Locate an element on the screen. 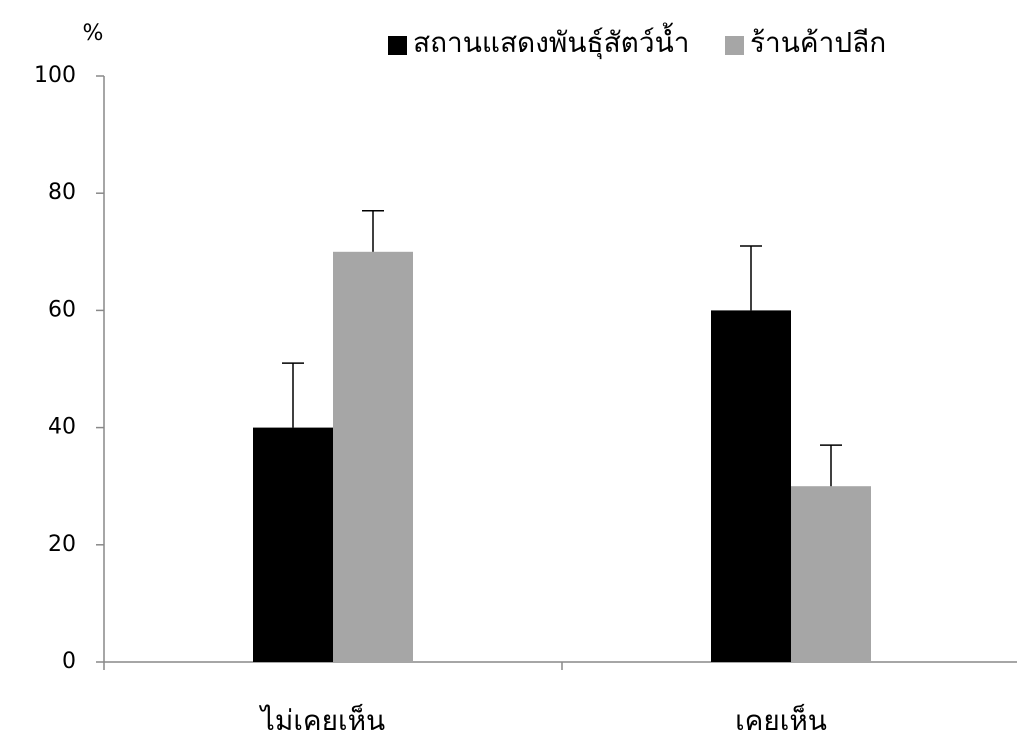 The height and width of the screenshot is (749, 1017). y-tick-label: 100 is located at coordinates (55, 75).